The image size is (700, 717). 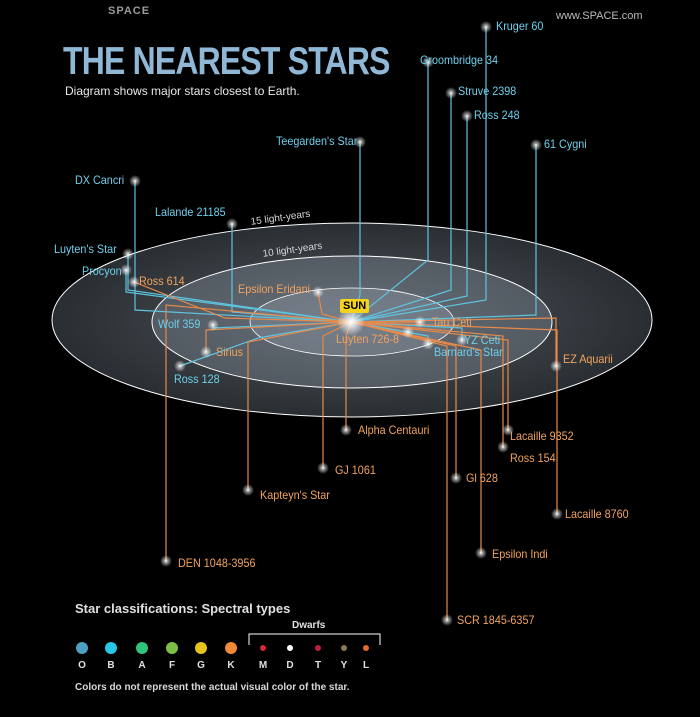 I want to click on legend-letter-g: G, so click(x=201, y=665).